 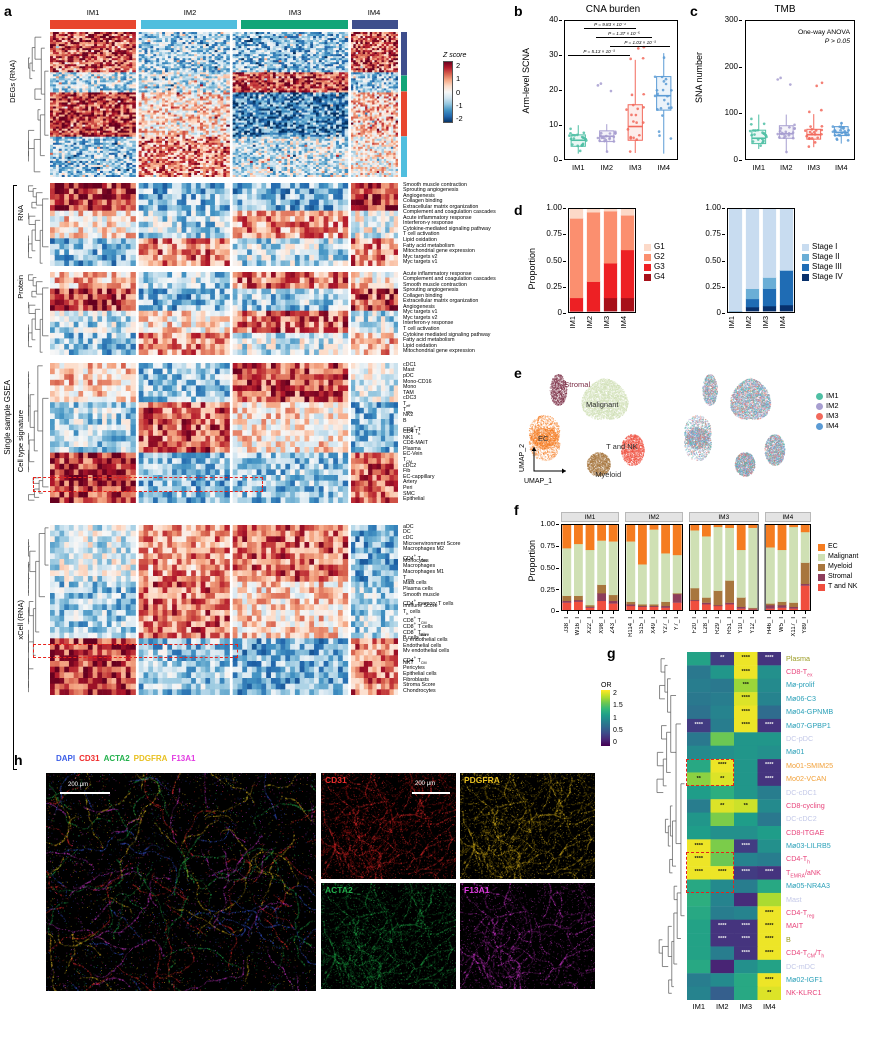 What do you see at coordinates (150, 758) in the screenshot?
I see `marker-label: PDGFRA` at bounding box center [150, 758].